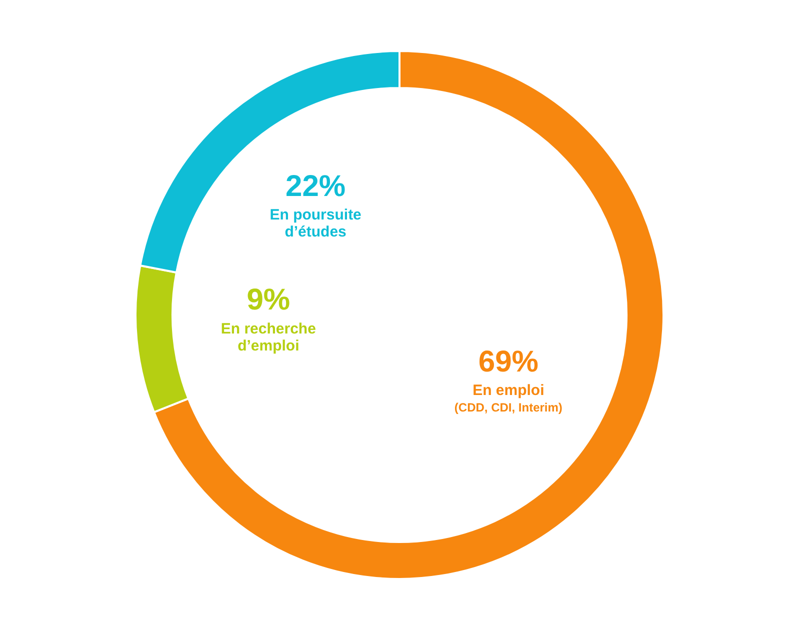  I want to click on slice-label: En poursuite d’études, so click(316, 223).